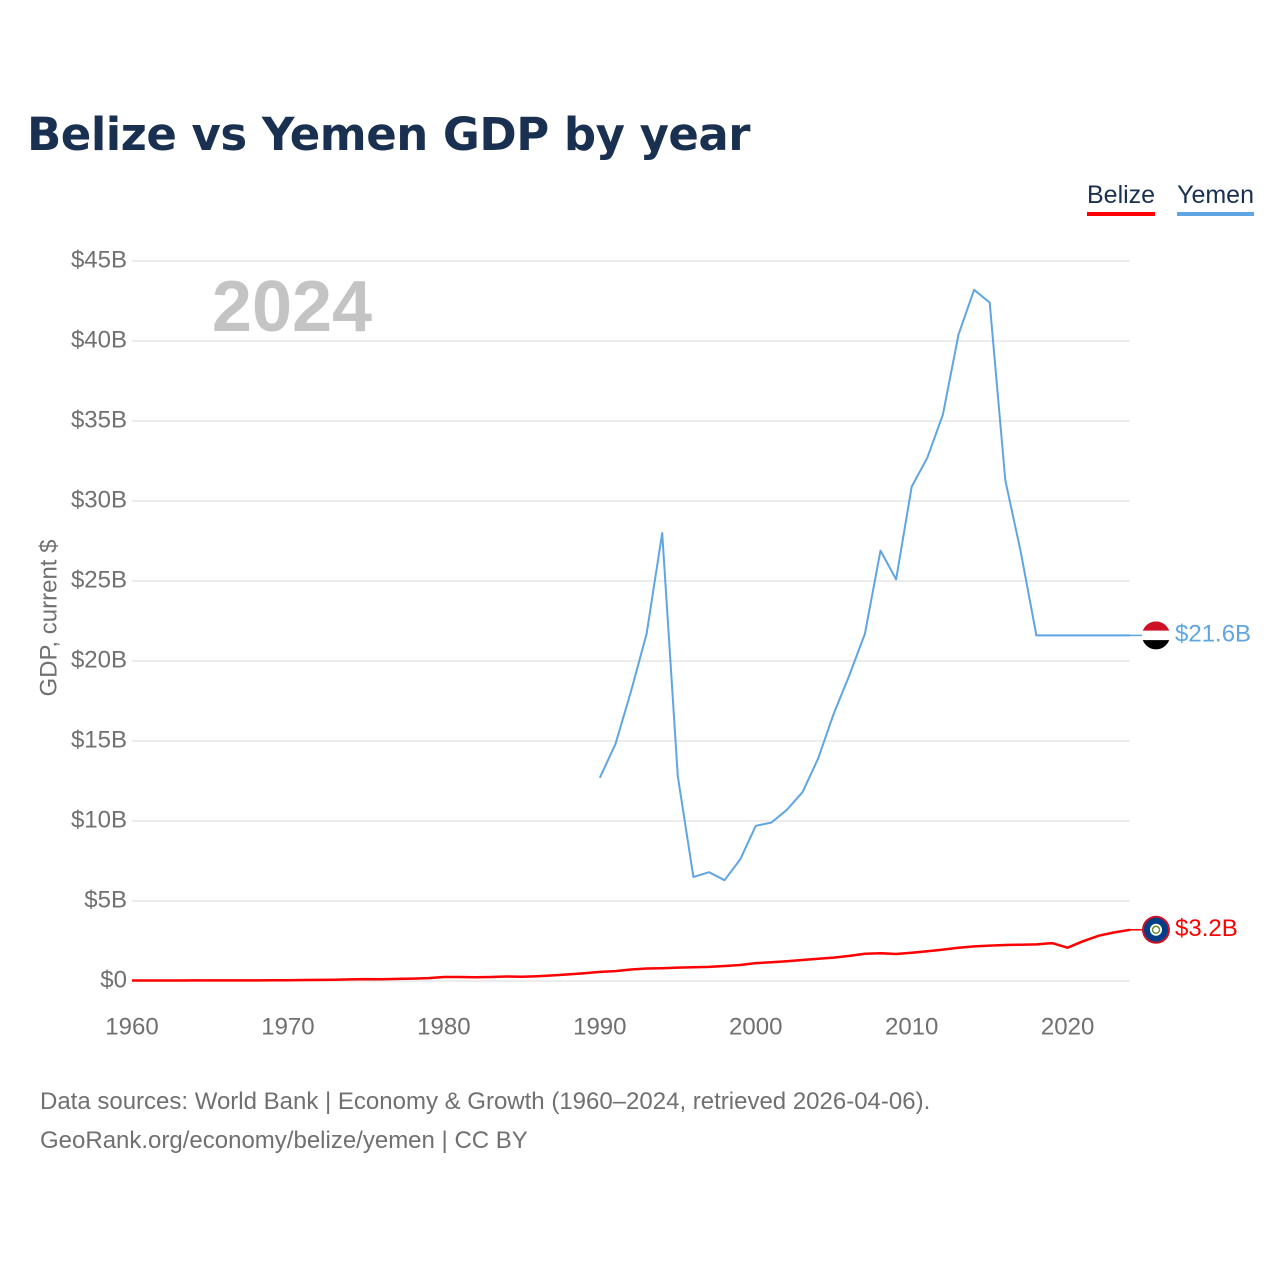  I want to click on legend-item-yemen: Yemen, so click(1215, 198).